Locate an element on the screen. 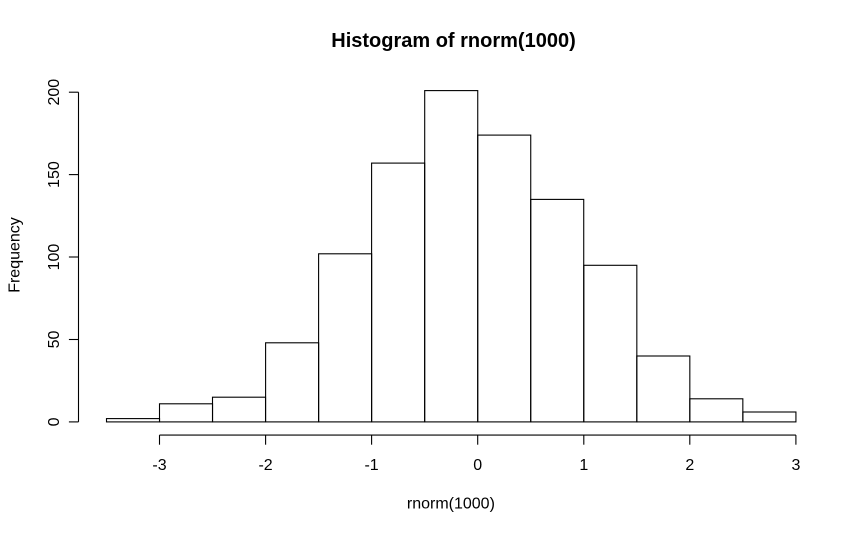 The width and height of the screenshot is (864, 533). svg-text: -1 is located at coordinates (371, 465).